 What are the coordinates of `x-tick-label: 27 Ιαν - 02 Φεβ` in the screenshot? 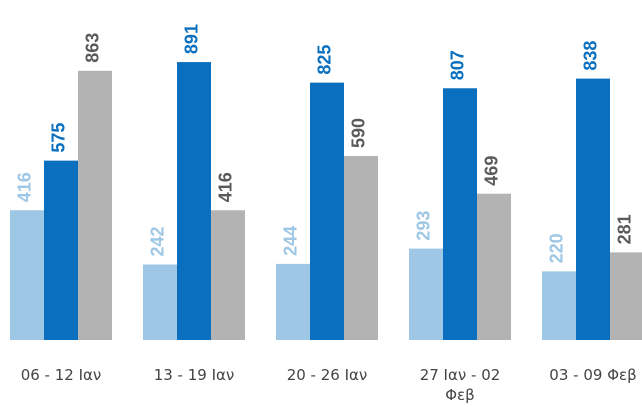 It's located at (460, 385).